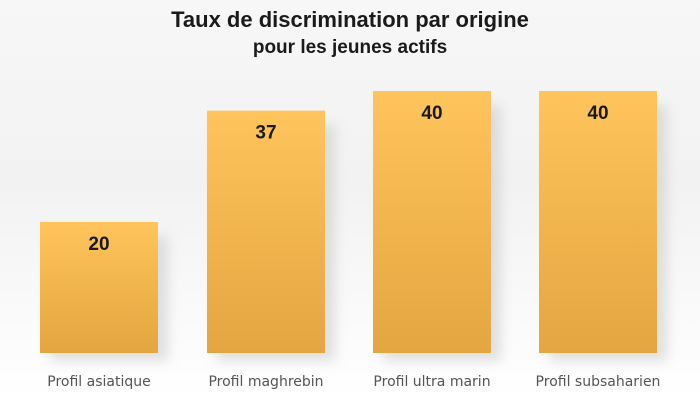 The image size is (700, 400). I want to click on bar-profil-ultra-marin, so click(432, 222).